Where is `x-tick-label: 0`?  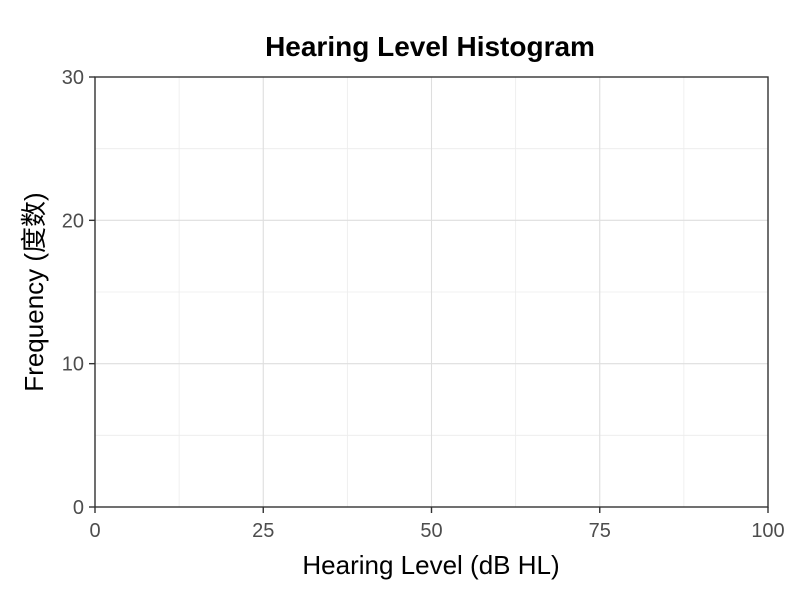
x-tick-label: 0 is located at coordinates (94, 531).